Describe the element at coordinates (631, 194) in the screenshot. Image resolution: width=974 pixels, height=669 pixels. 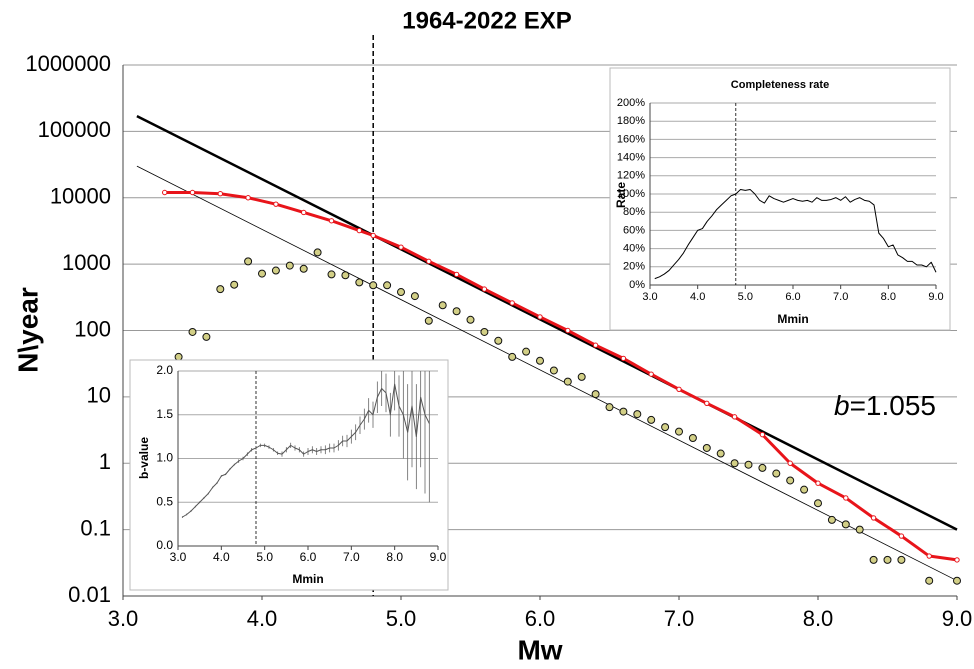
I see `y-tick-label: 100%` at that location.